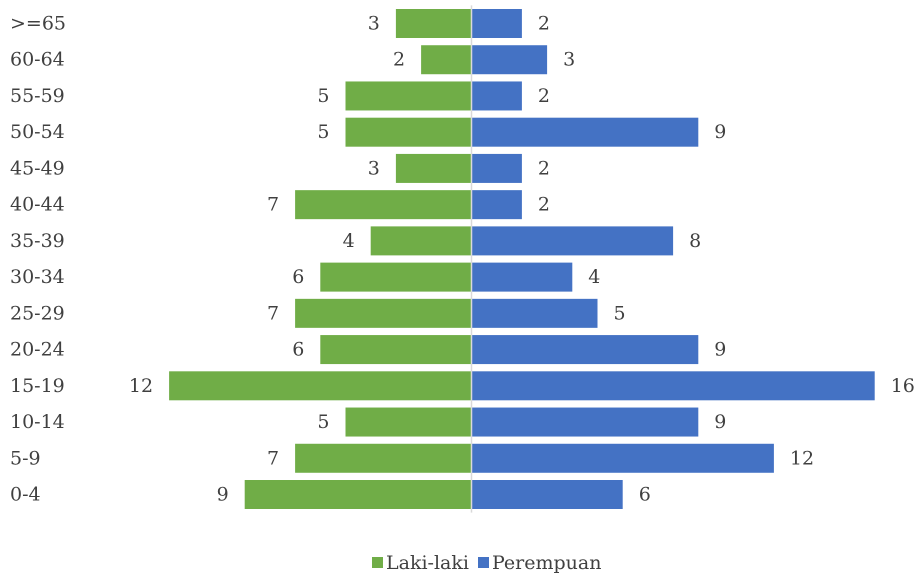 The image size is (923, 579). What do you see at coordinates (298, 277) in the screenshot?
I see `value-label-laki-laki-30-34: 6` at bounding box center [298, 277].